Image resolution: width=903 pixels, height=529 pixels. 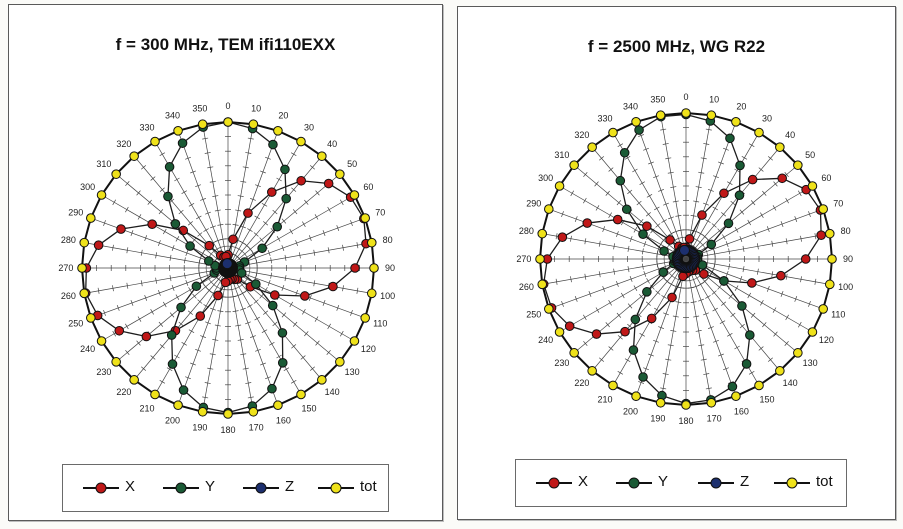 I want to click on angle-tick-label: 300, so click(x=545, y=178).